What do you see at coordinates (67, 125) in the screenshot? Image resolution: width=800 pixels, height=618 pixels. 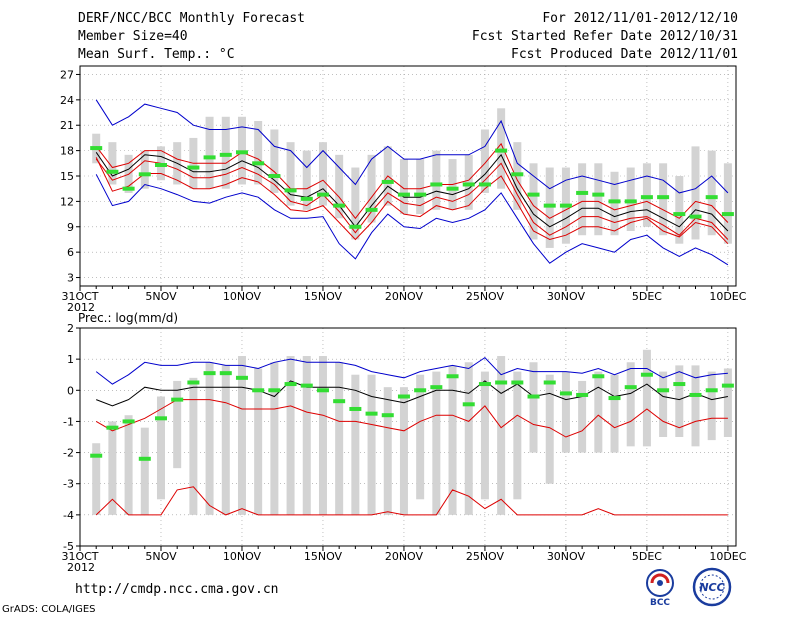 I see `y-tick-label: 21` at bounding box center [67, 125].